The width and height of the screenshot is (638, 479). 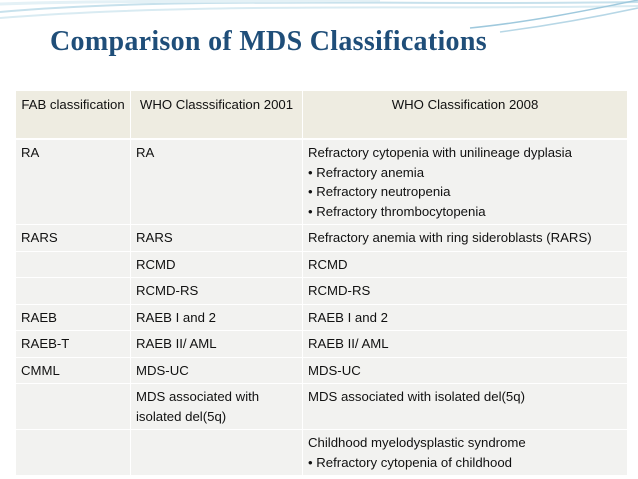 I want to click on table-row: CMML MDS-UC MDS-UC, so click(x=321, y=370).